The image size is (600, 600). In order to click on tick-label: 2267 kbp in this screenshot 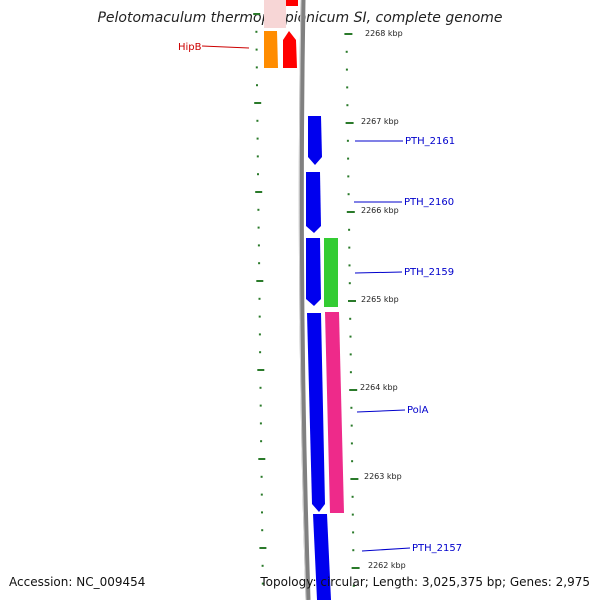, I will do `click(380, 121)`.